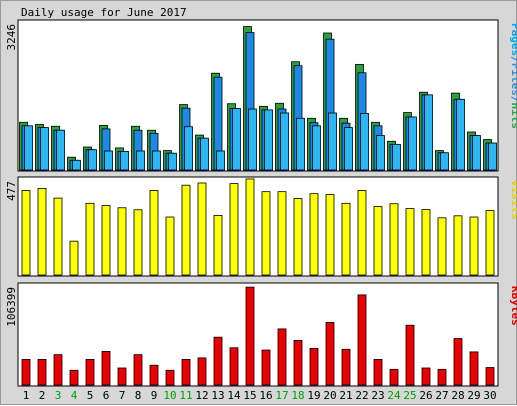 The height and width of the screenshot is (406, 517). Describe the element at coordinates (90, 395) in the screenshot. I see `day-tick-label: 5` at that location.